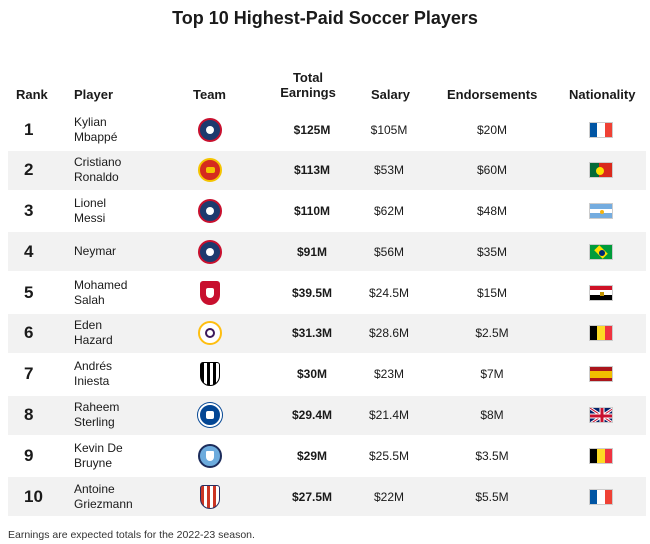 The image size is (650, 544). What do you see at coordinates (312, 496) in the screenshot?
I see `total-earnings-cell: $27.5M` at bounding box center [312, 496].